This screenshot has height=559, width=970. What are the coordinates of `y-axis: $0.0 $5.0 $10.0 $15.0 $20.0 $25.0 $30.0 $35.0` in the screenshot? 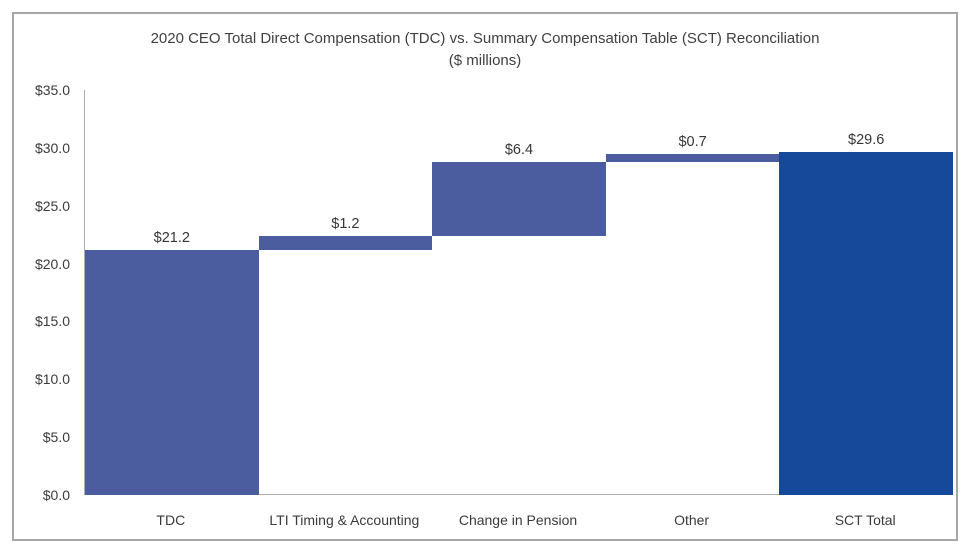 It's located at (45, 292).